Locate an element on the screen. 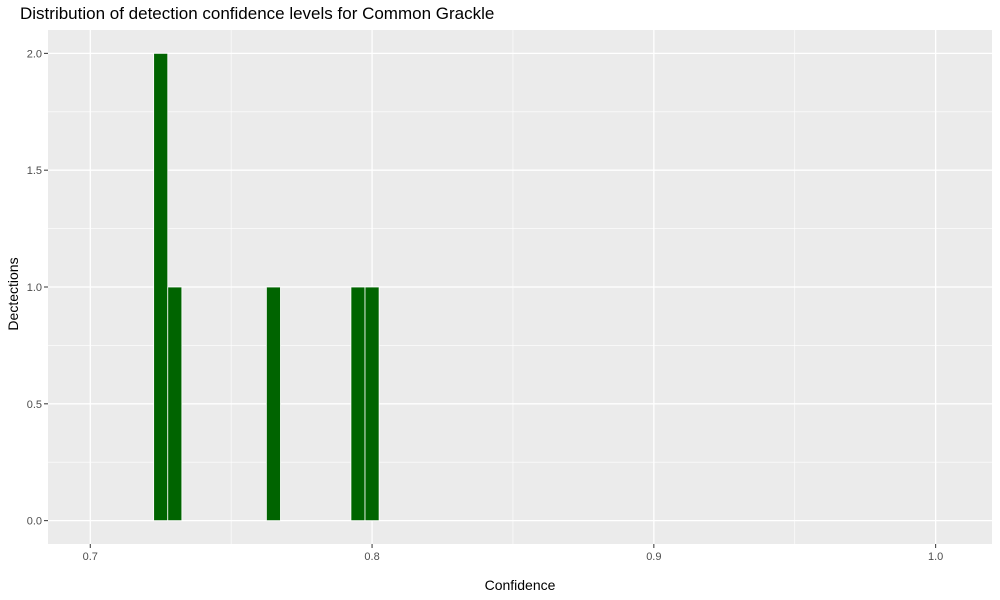 This screenshot has height=600, width=1000. x-axis-ticks: 0.7 0.8 0.9 1.0 is located at coordinates (513, 553).